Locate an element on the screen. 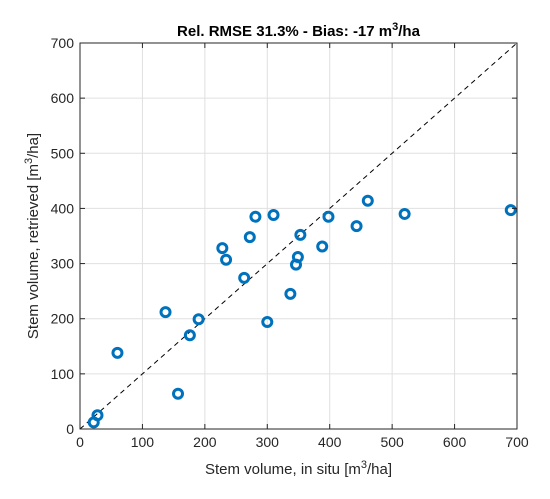 This screenshot has height=499, width=550. x-tick-label: 400 is located at coordinates (330, 442).